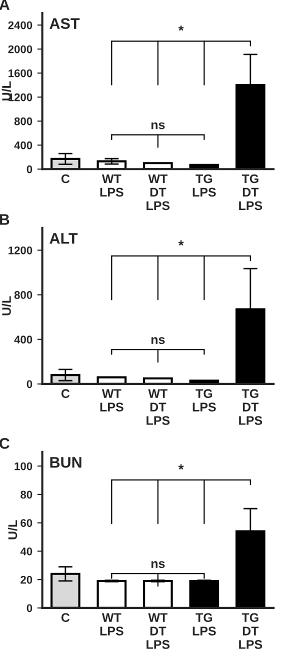 Image resolution: width=282 pixels, height=653 pixels. I want to click on y-tick-label: 1600, so click(20, 73).